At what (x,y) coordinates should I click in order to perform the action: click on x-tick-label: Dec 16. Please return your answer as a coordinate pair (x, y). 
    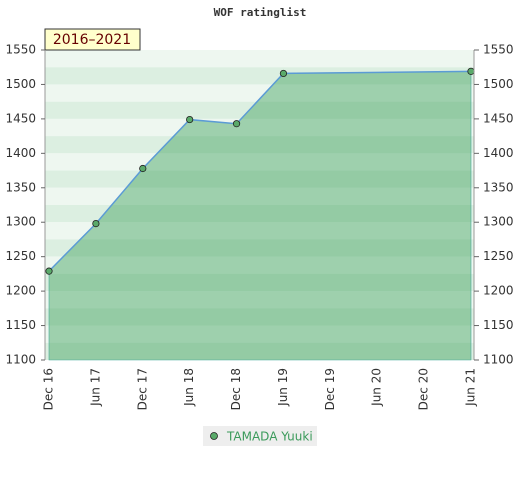
    Looking at the image, I should click on (49, 389).